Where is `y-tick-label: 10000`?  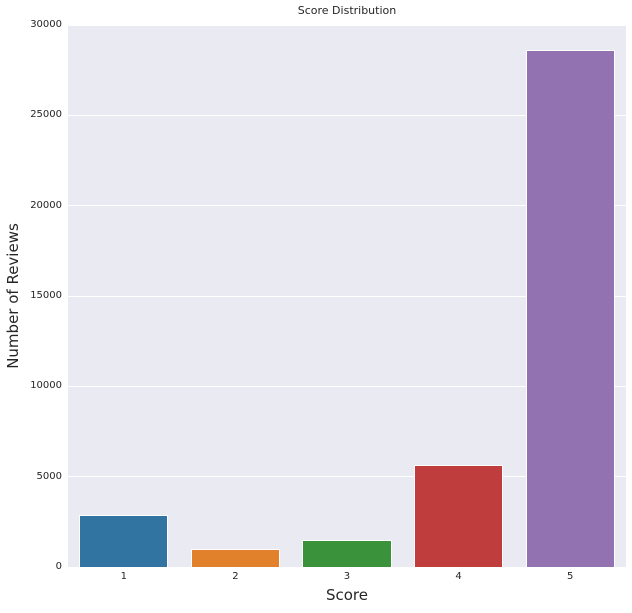 y-tick-label: 10000 is located at coordinates (46, 386).